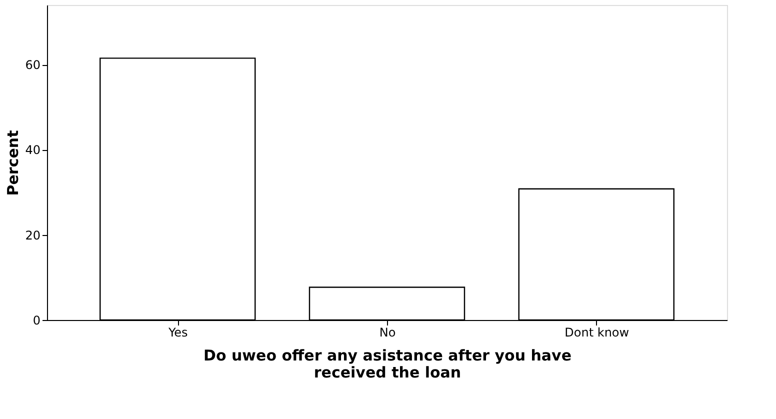 This screenshot has height=419, width=776. What do you see at coordinates (13, 163) in the screenshot?
I see `y-axis-title: Percent` at bounding box center [13, 163].